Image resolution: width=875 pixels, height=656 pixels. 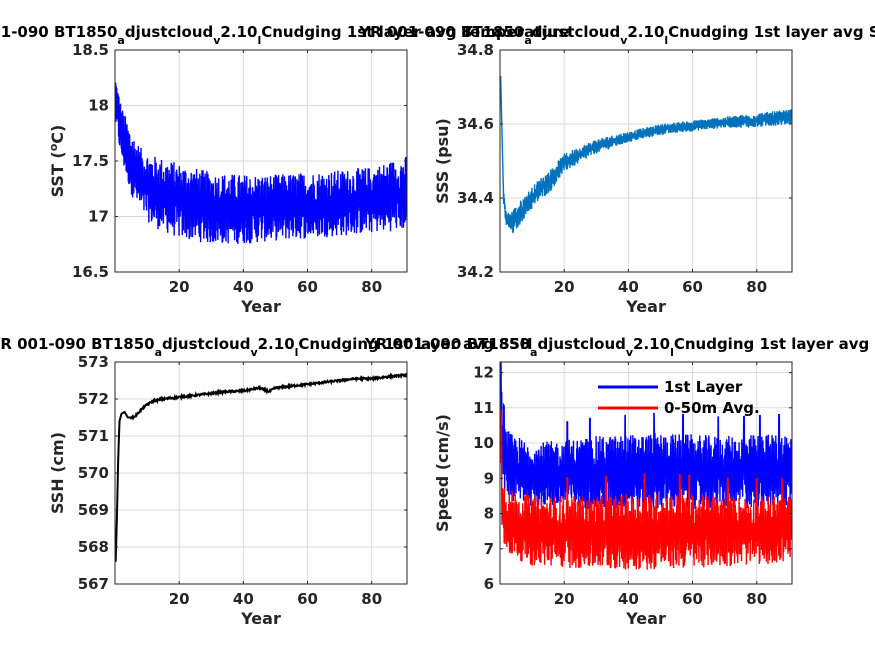 I want to click on legend-label: 0-50m Avg., so click(x=712, y=408).